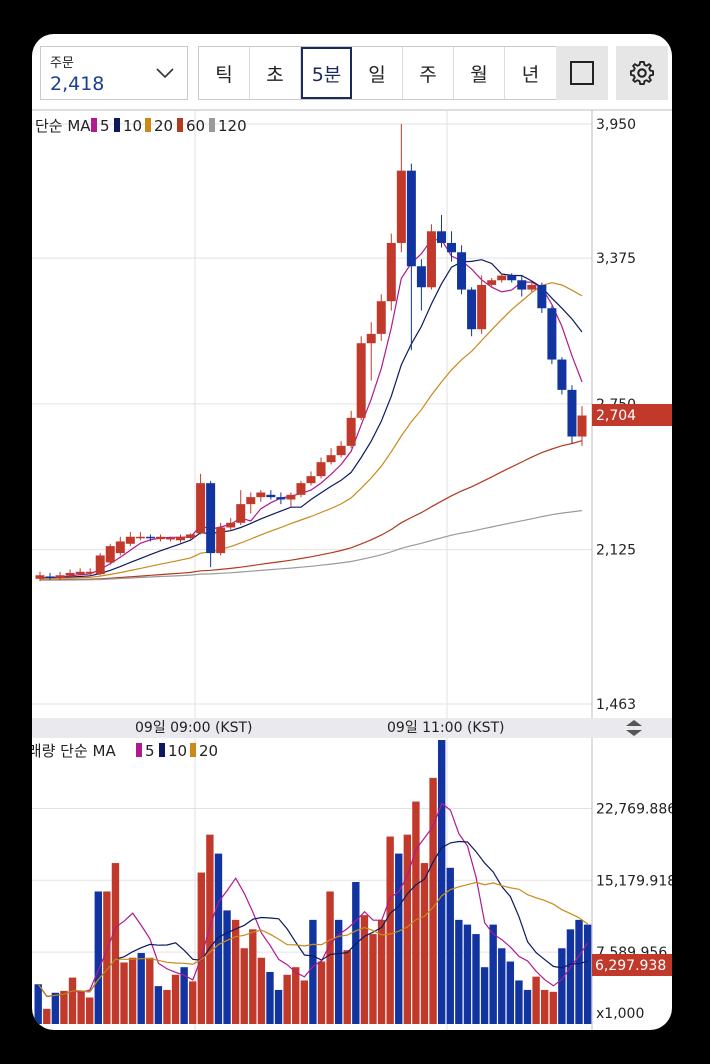 The image size is (710, 1064). What do you see at coordinates (479, 73) in the screenshot?
I see `tab-month: 월` at bounding box center [479, 73].